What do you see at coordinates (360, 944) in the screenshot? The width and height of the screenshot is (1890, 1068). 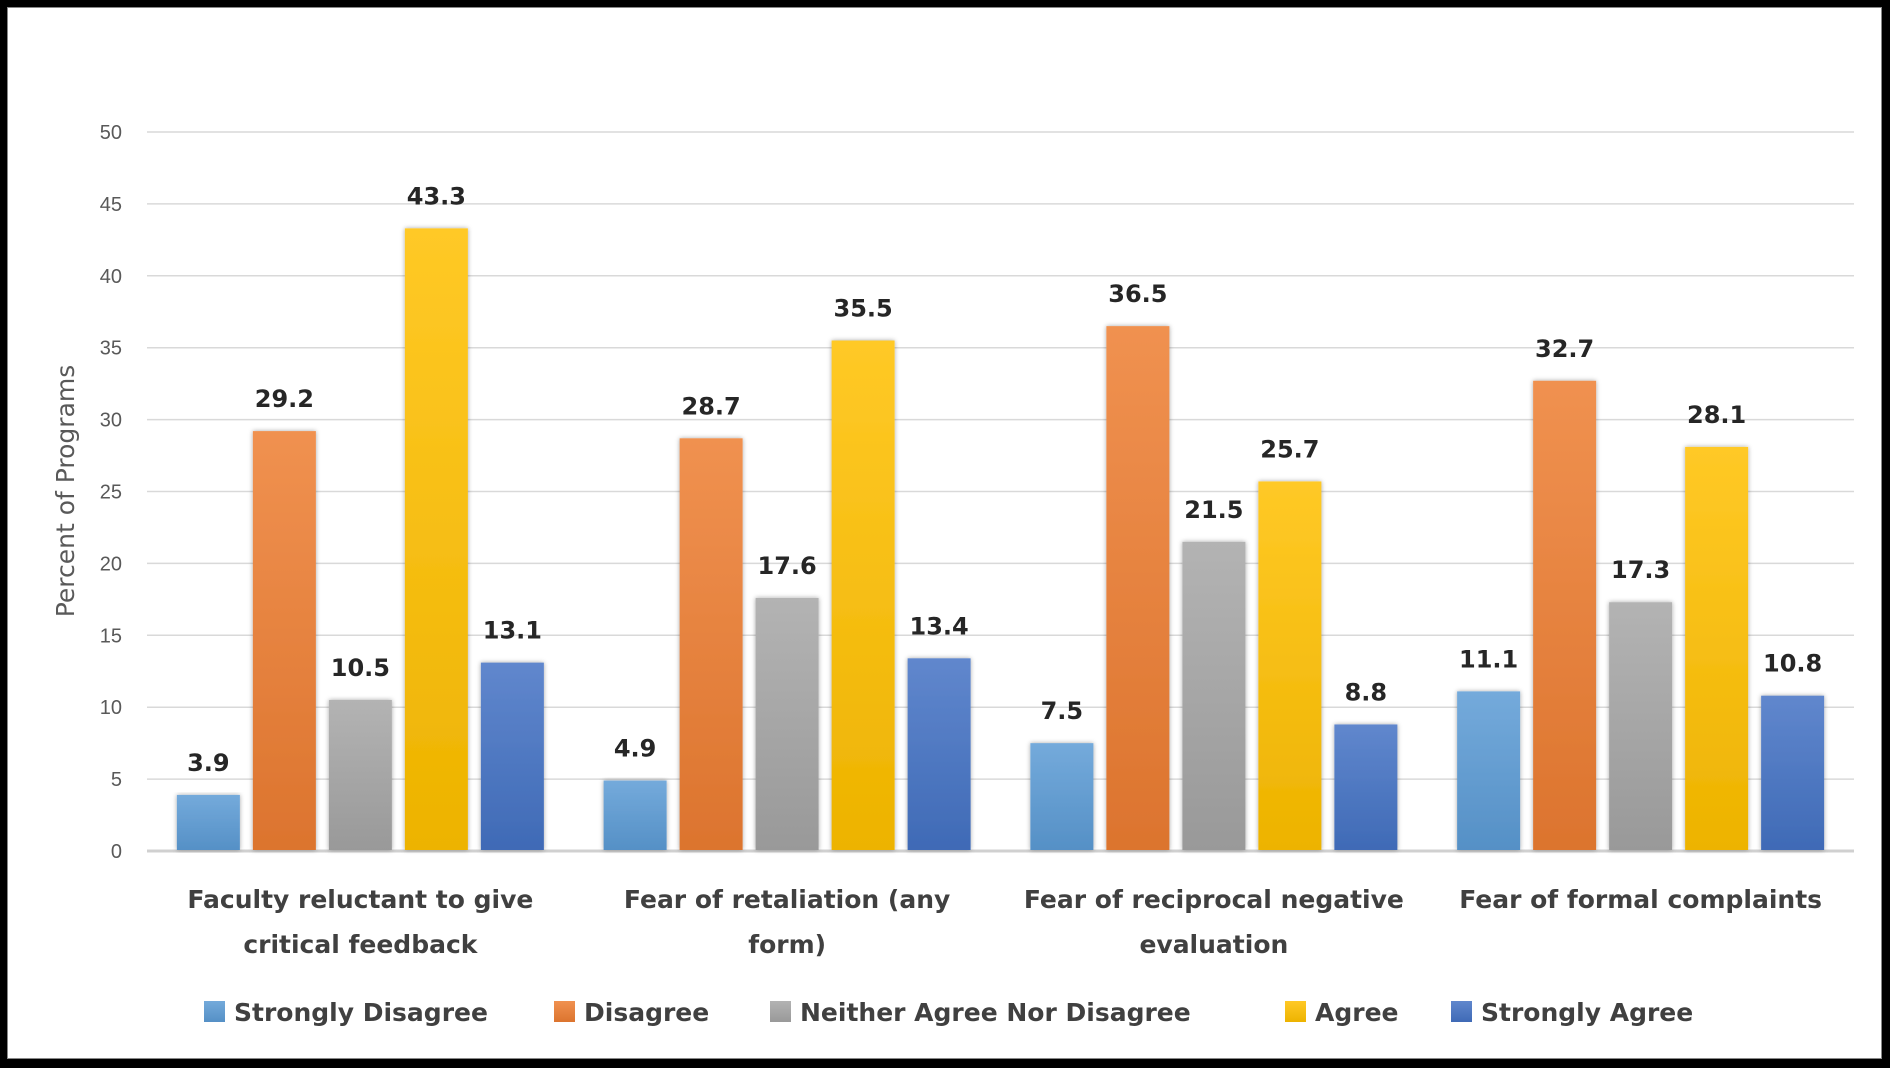 I see `category-label: critical feedback` at bounding box center [360, 944].